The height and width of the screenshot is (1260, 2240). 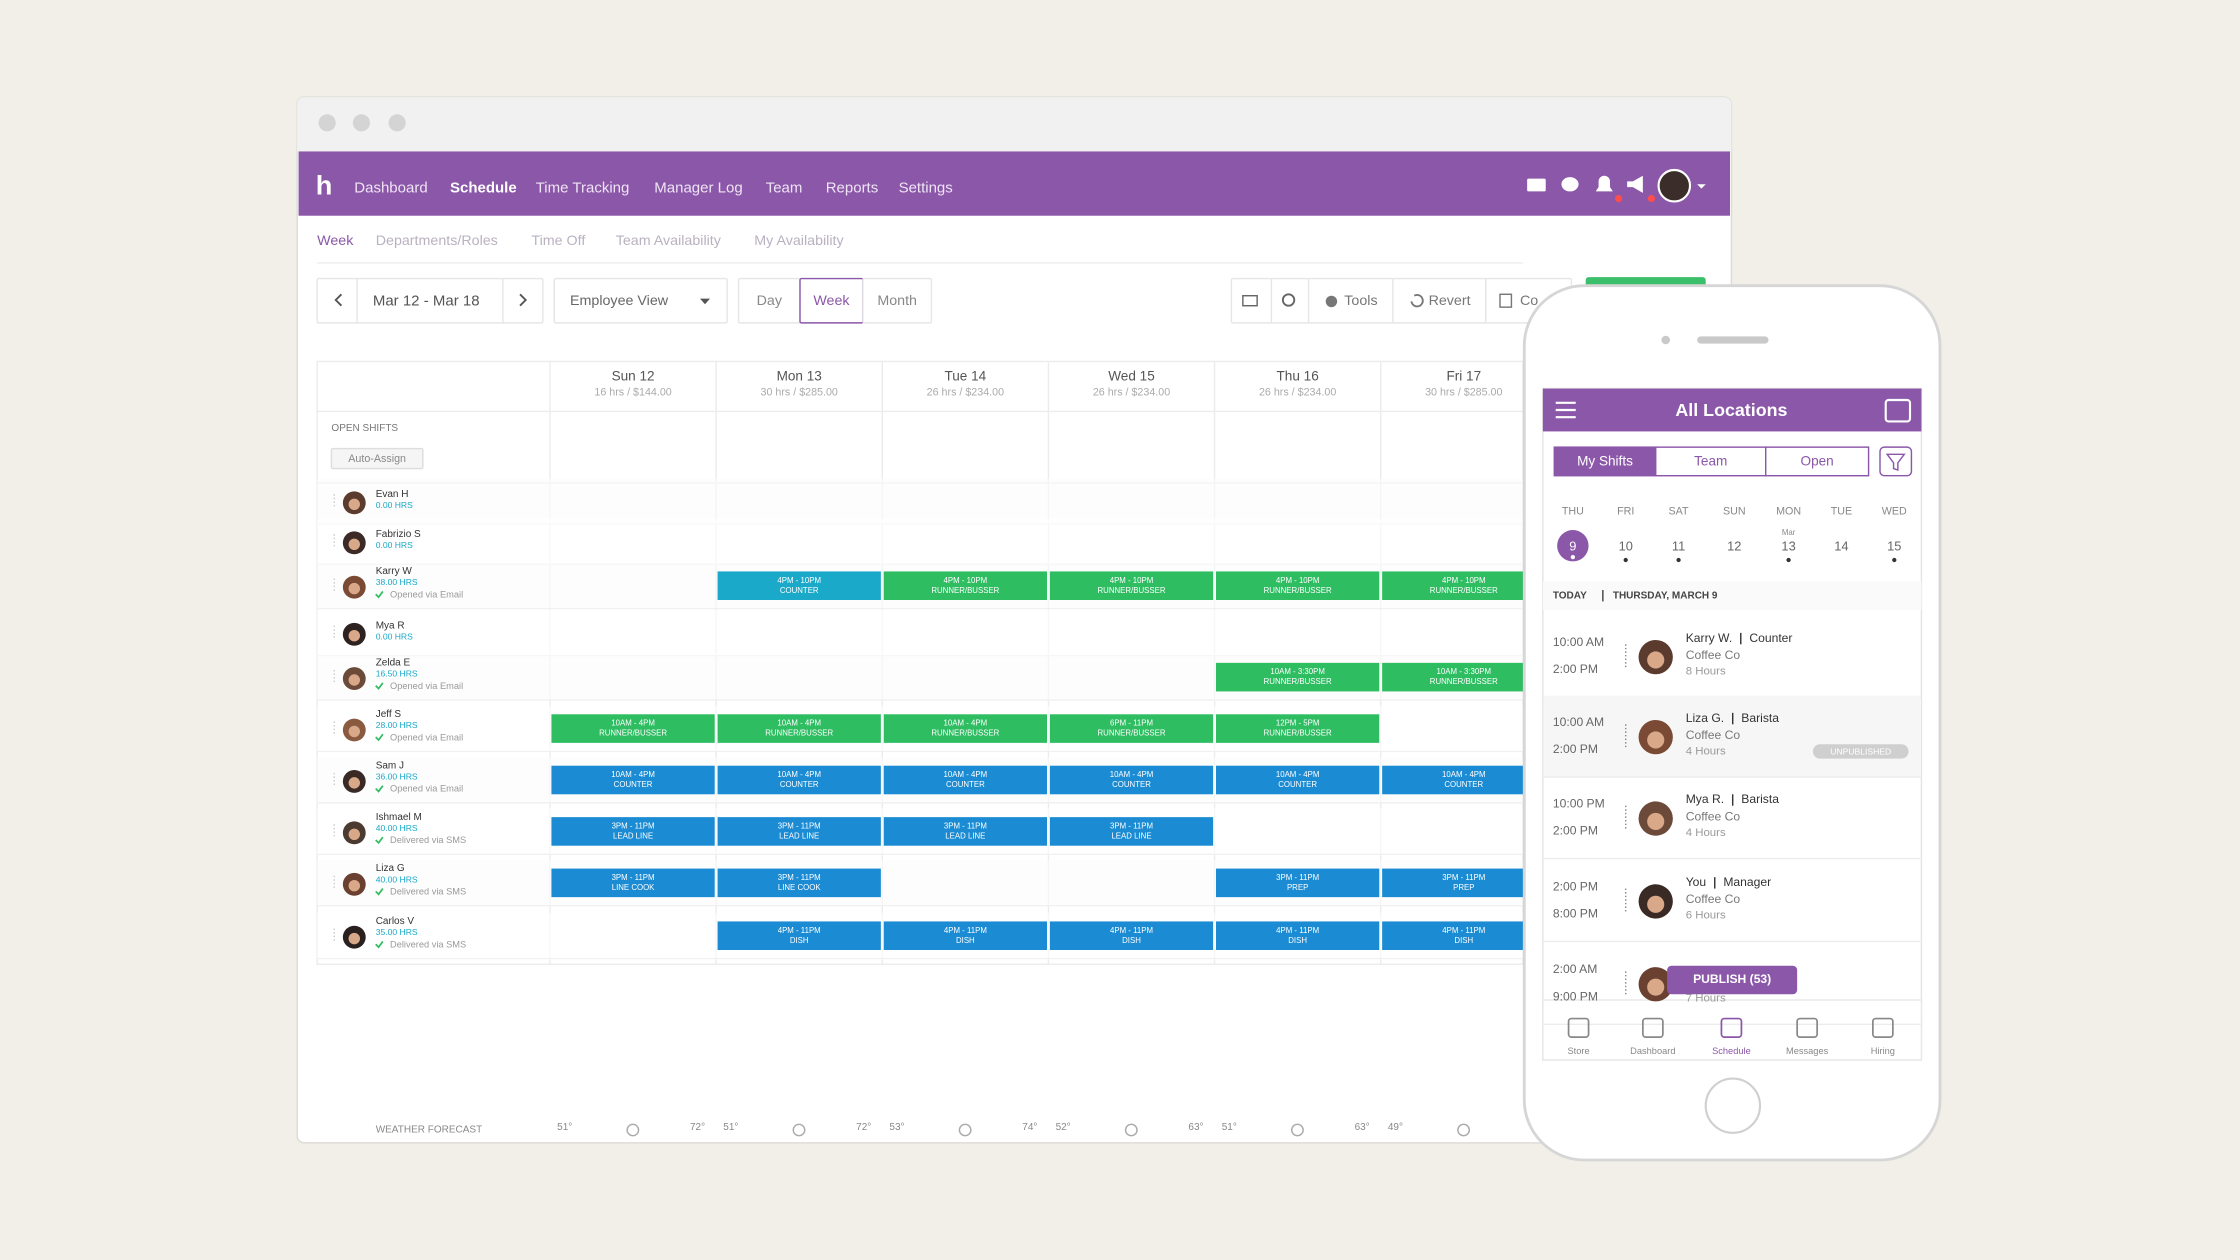 What do you see at coordinates (1807, 1051) in the screenshot?
I see `bottom-nav-label: Messages` at bounding box center [1807, 1051].